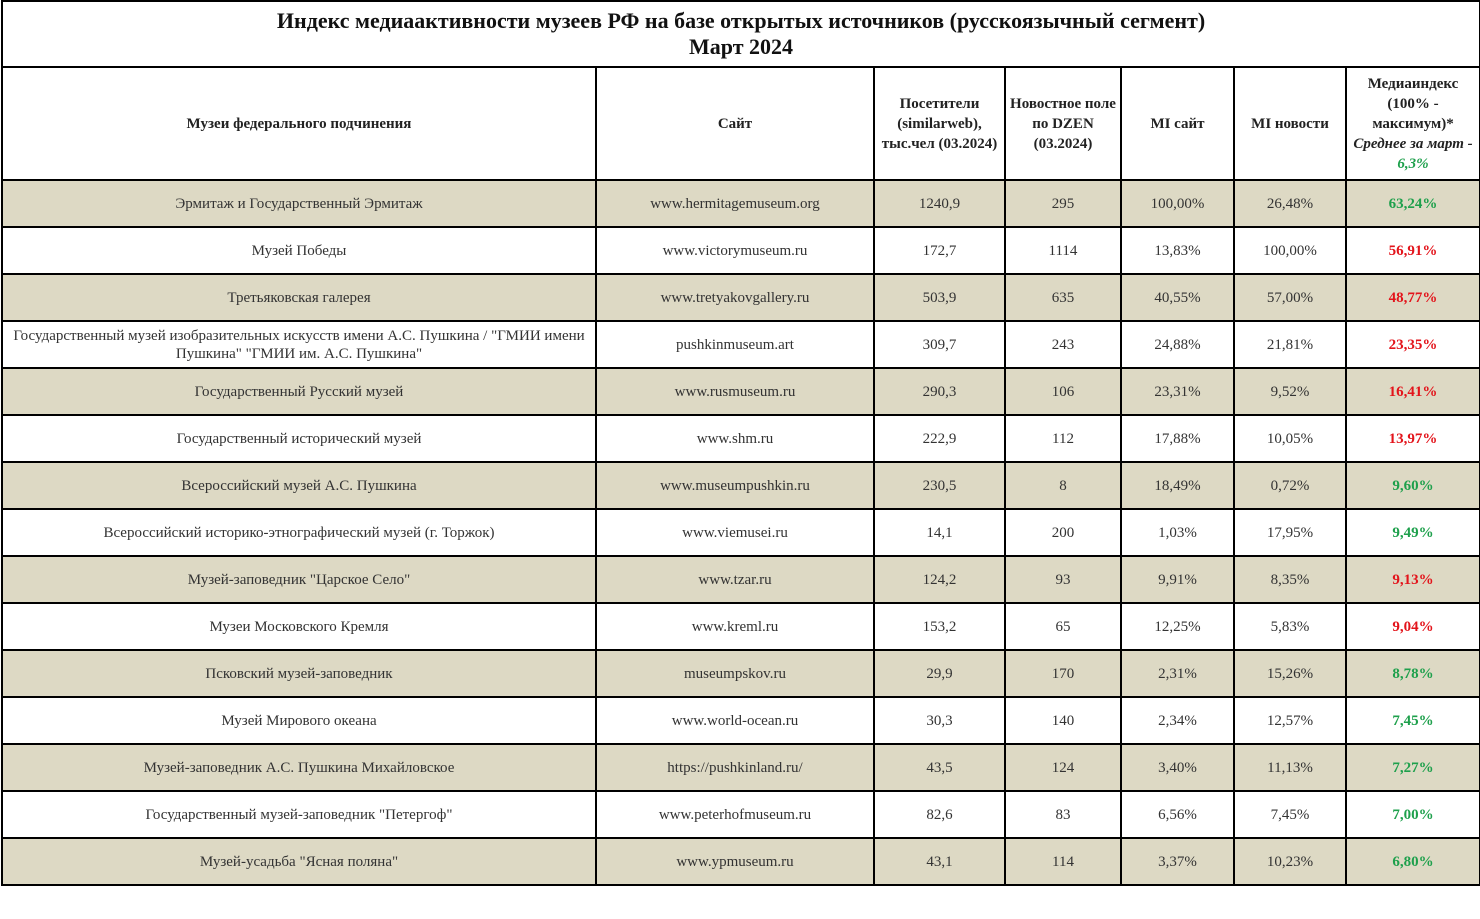 The image size is (1480, 919). I want to click on header-museum: Музеи федерального подчинения, so click(299, 123).